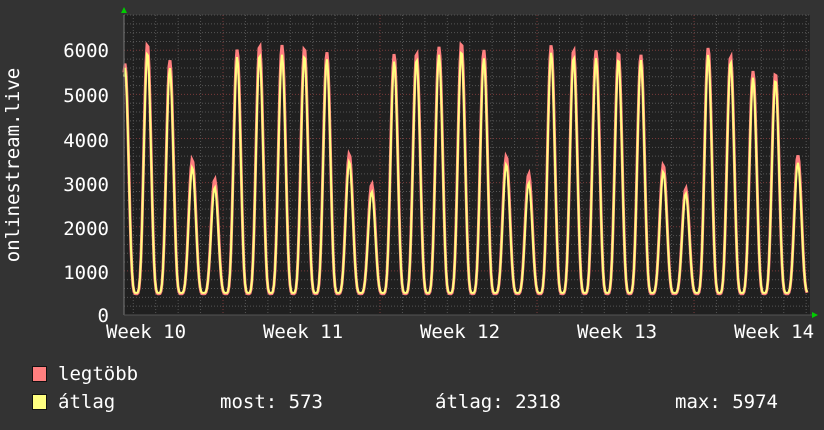  Describe the element at coordinates (498, 402) in the screenshot. I see `stat-average: átlag: 2318` at that location.